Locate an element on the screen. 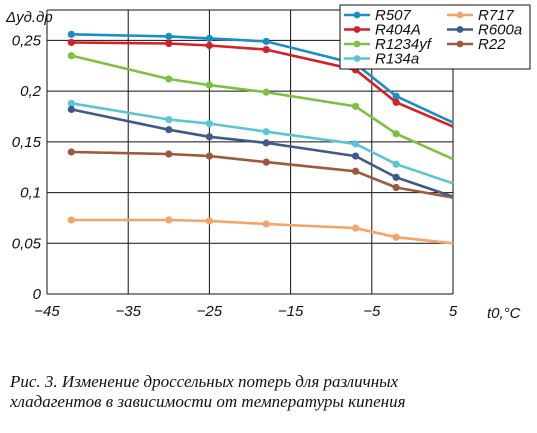 This screenshot has height=433, width=537. x-tick-label: 5 is located at coordinates (453, 311).